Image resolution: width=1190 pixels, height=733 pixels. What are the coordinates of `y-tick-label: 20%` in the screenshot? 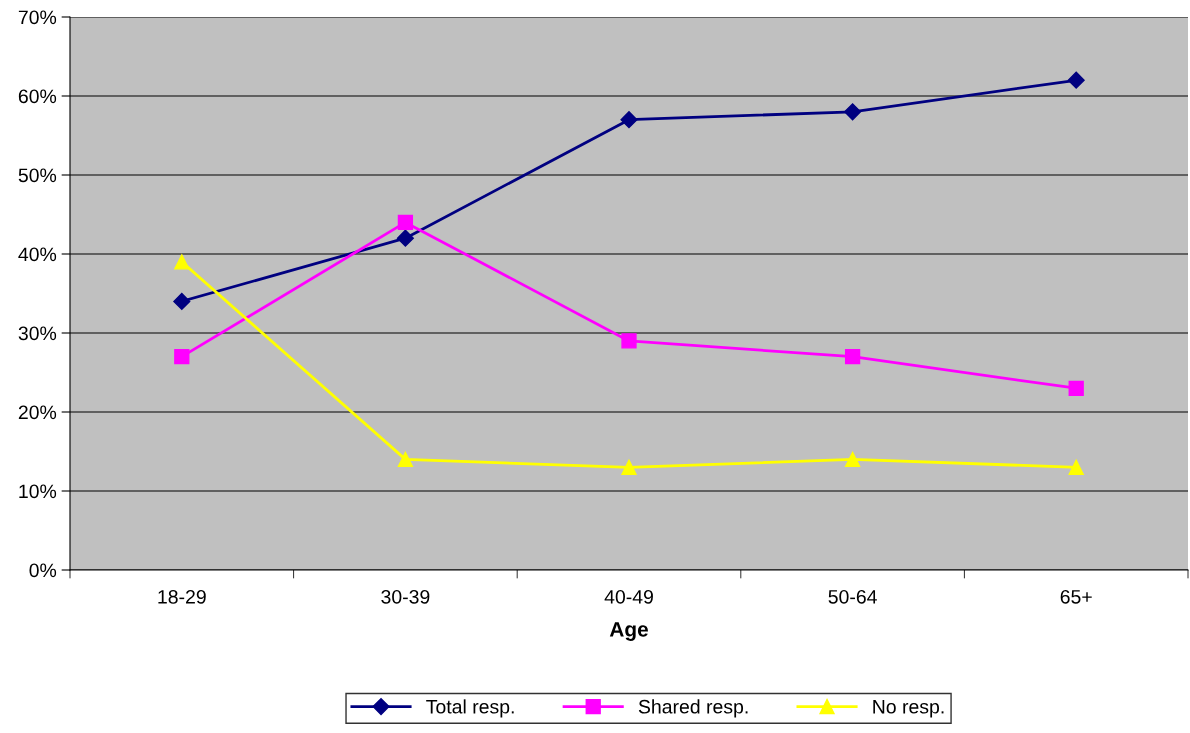 It's located at (37, 412).